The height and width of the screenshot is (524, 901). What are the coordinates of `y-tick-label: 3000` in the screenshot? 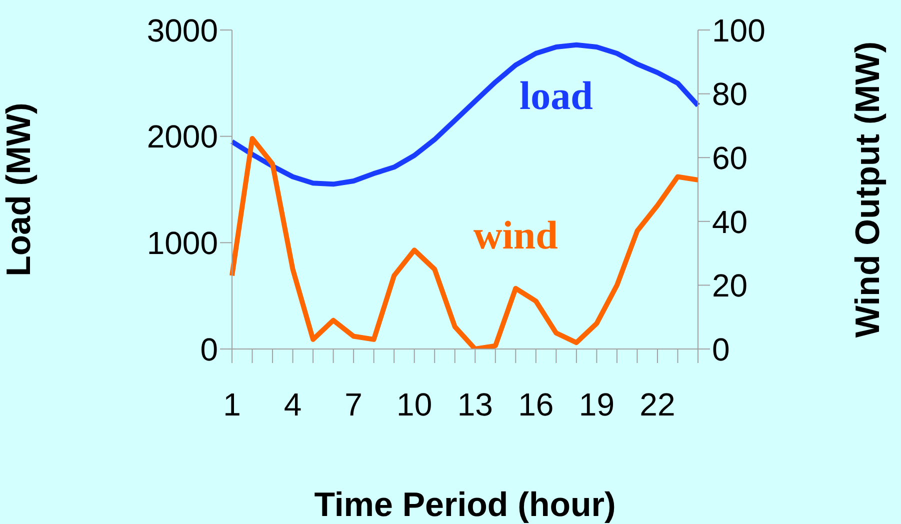 It's located at (182, 30).